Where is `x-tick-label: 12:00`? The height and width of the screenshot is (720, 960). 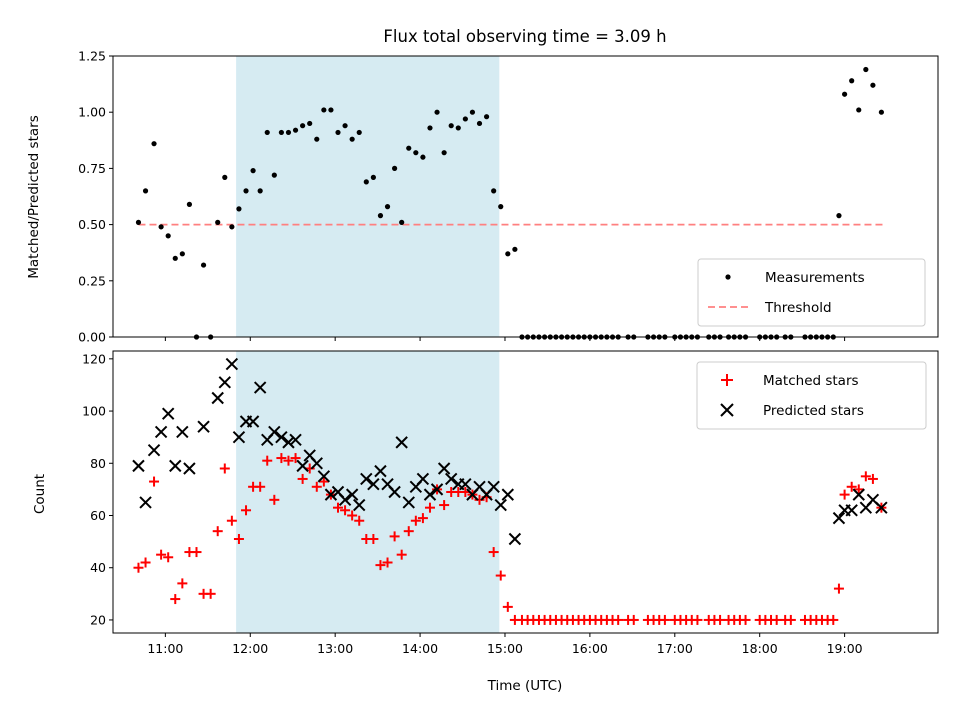
x-tick-label: 12:00 is located at coordinates (250, 648).